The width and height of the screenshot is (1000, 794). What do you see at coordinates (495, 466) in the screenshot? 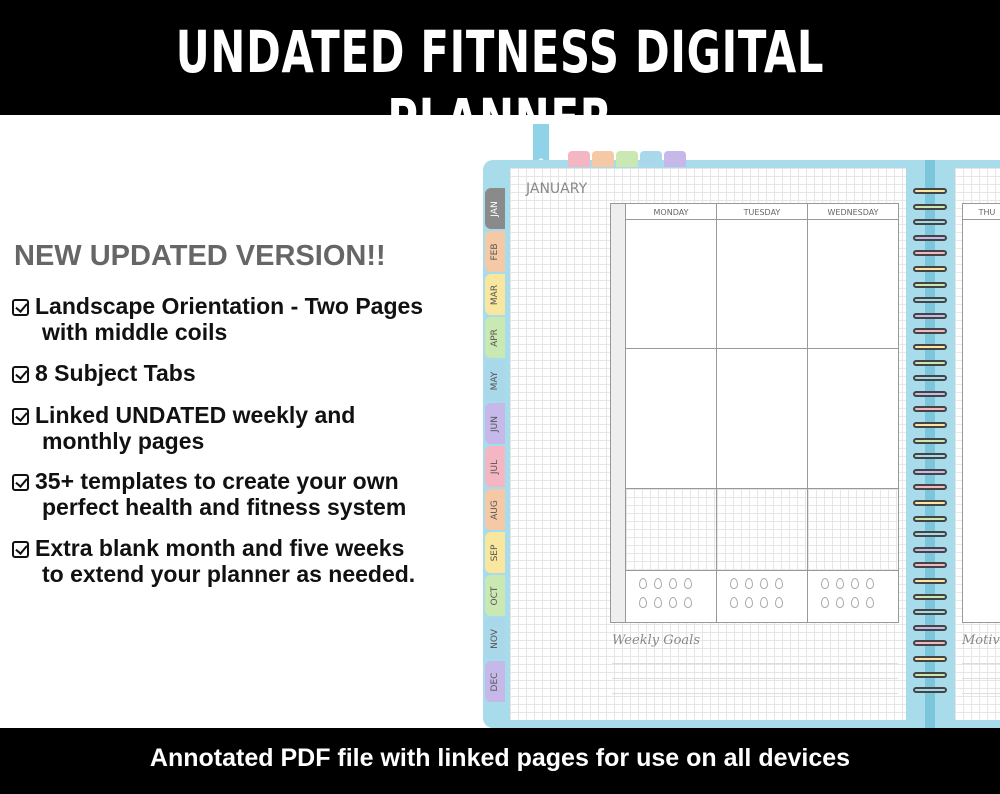
I see `month-tab: JUL` at bounding box center [495, 466].